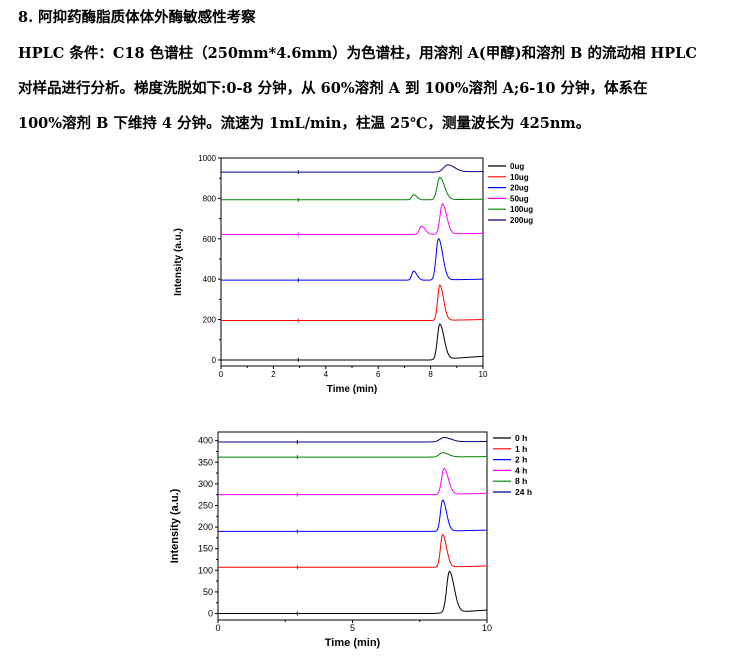  I want to click on section-heading: 8. 阿抑药酶脂质体体外酶敏感性考察, so click(137, 17).